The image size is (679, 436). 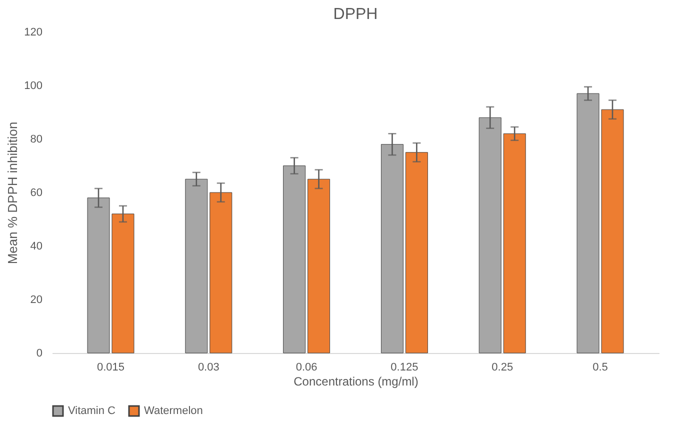 I want to click on y-tick-label: 20, so click(x=36, y=300).